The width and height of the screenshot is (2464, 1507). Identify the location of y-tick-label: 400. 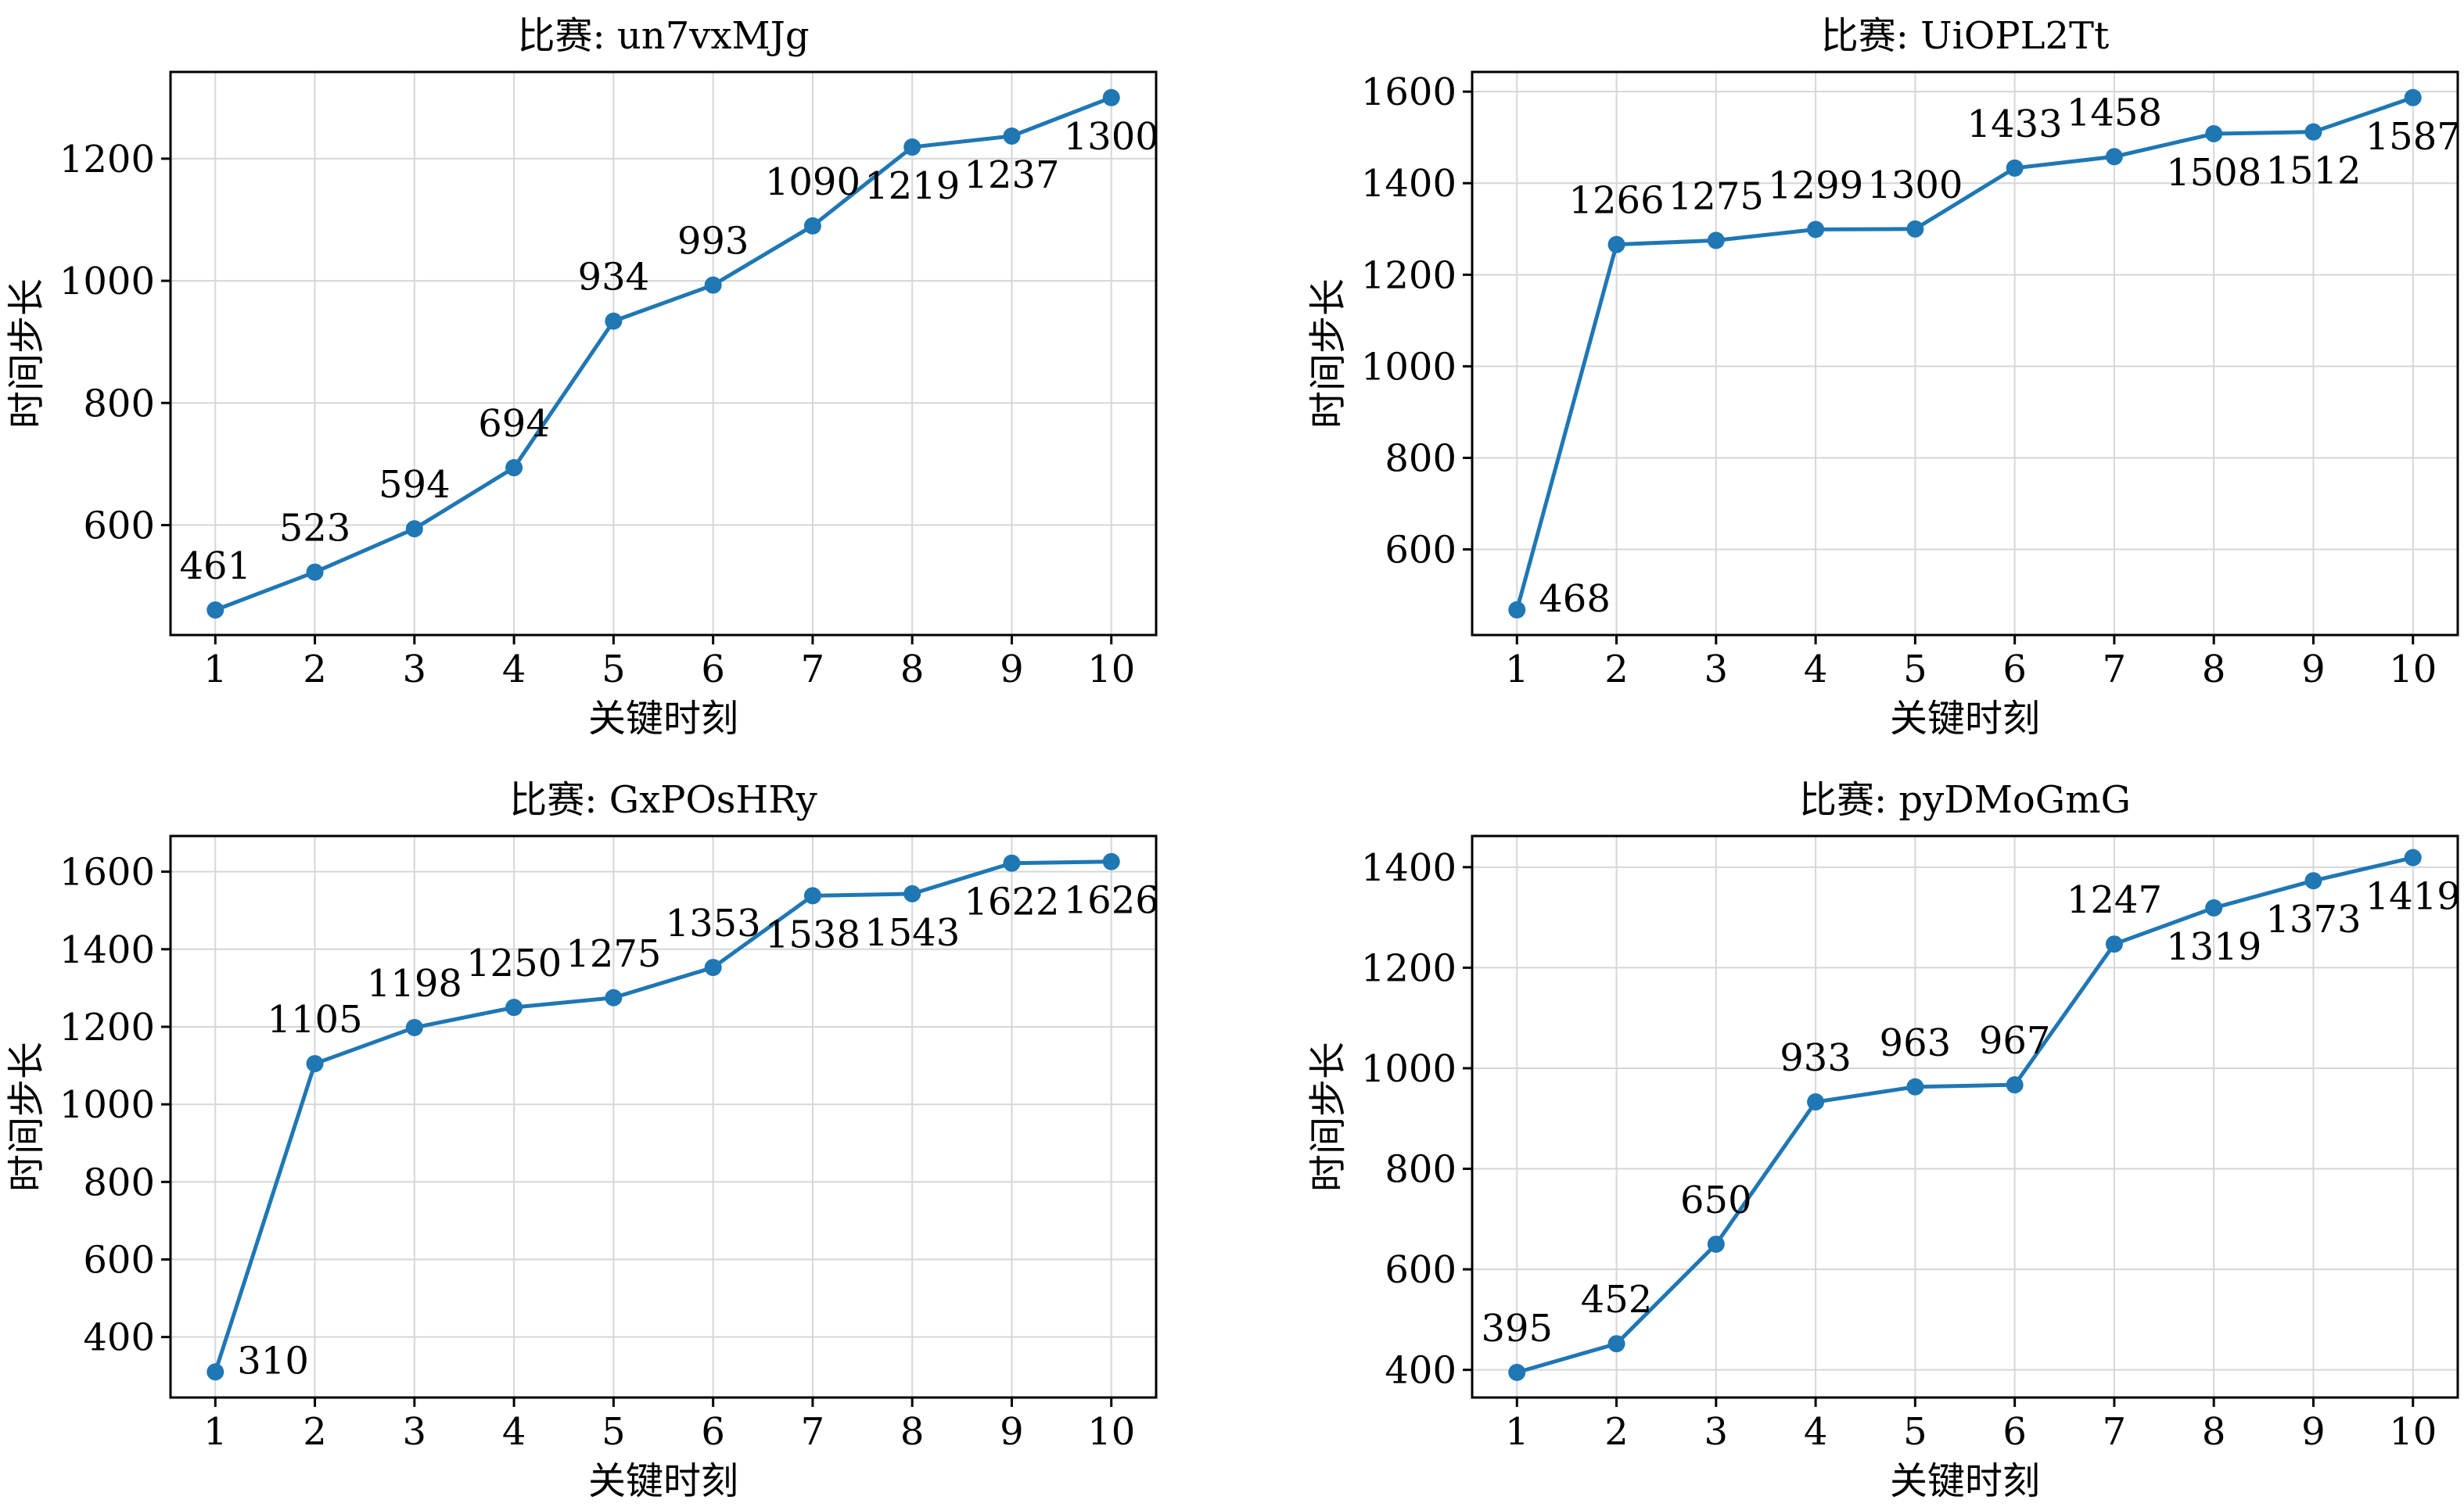
(119, 1338).